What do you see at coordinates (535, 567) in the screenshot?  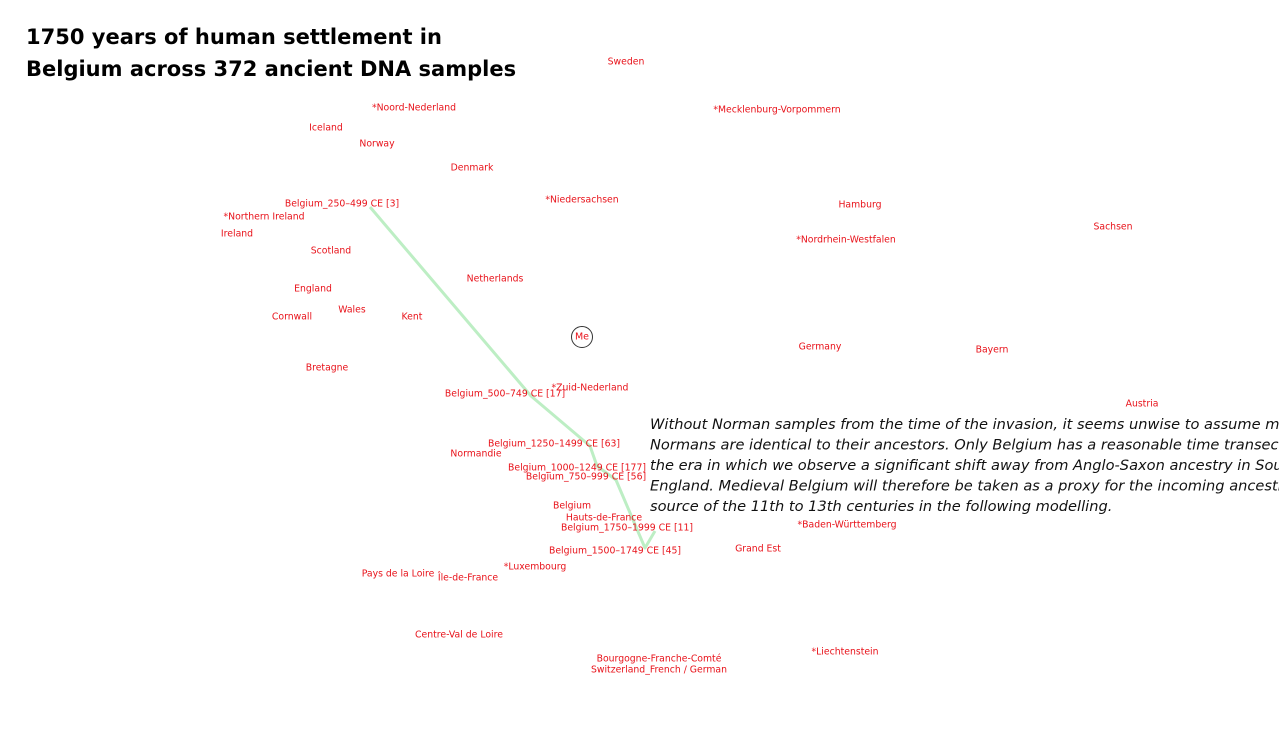 I see `population-label: *Luxembourg` at bounding box center [535, 567].